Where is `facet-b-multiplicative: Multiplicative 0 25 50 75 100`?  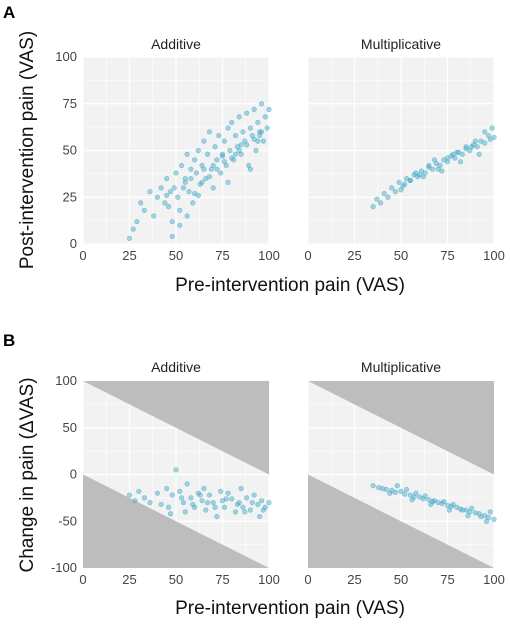 facet-b-multiplicative: Multiplicative 0 25 50 75 100 is located at coordinates (404, 473).